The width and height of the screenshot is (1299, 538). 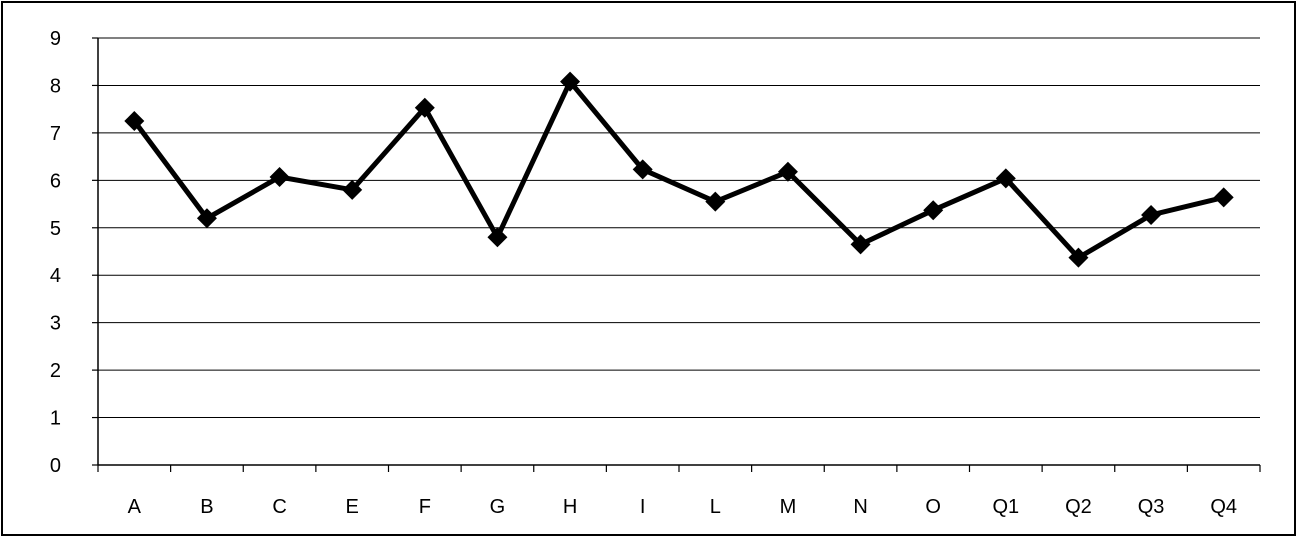 I want to click on x-tick-label: A, so click(x=135, y=507).